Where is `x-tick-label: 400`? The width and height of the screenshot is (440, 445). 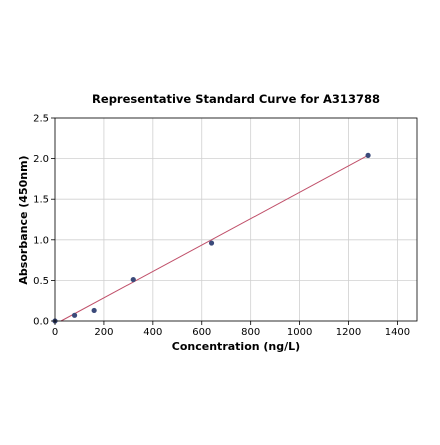 x-tick-label: 400 is located at coordinates (152, 332).